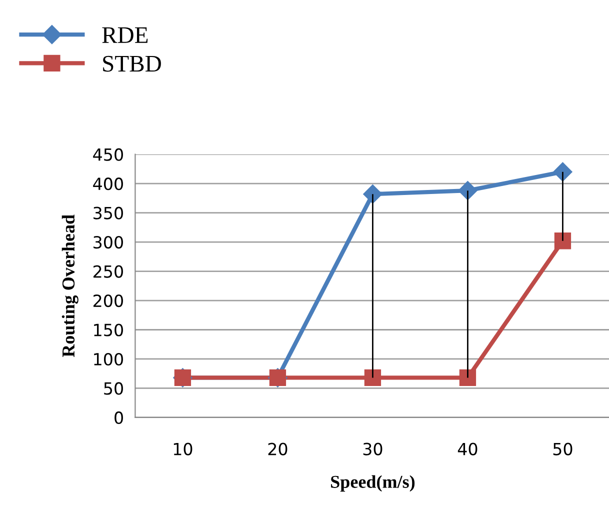 Image resolution: width=609 pixels, height=506 pixels. I want to click on y-tick-label: 450, so click(108, 154).